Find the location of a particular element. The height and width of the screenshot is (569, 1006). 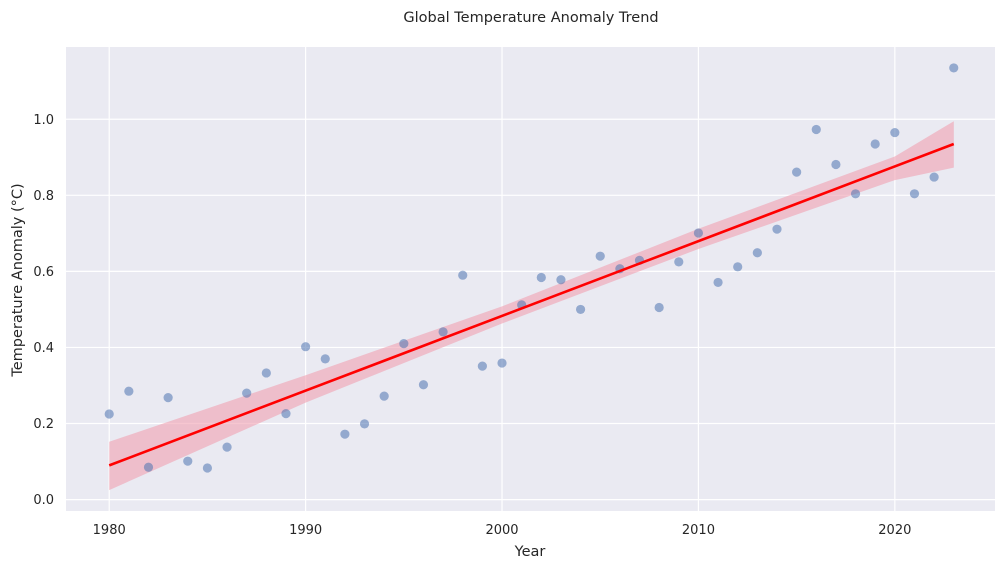

x-axis-ticks: 1980 1990 2000 2010 2020 is located at coordinates (502, 530).